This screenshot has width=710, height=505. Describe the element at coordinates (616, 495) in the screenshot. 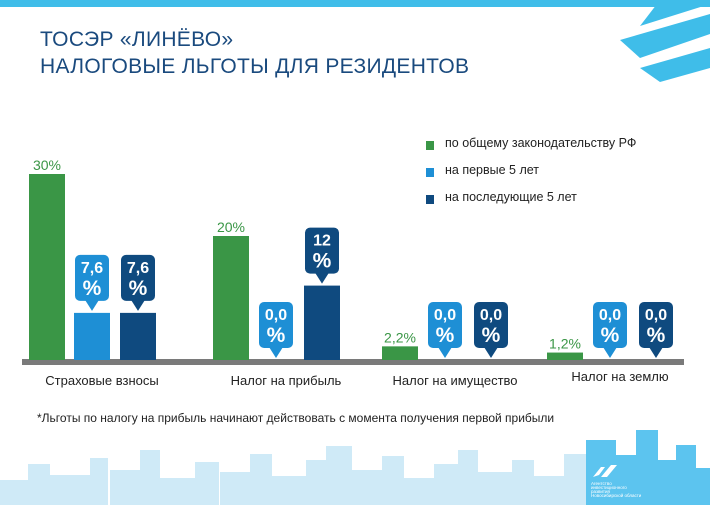

I see `logo-line-4: Новосибирской области` at that location.